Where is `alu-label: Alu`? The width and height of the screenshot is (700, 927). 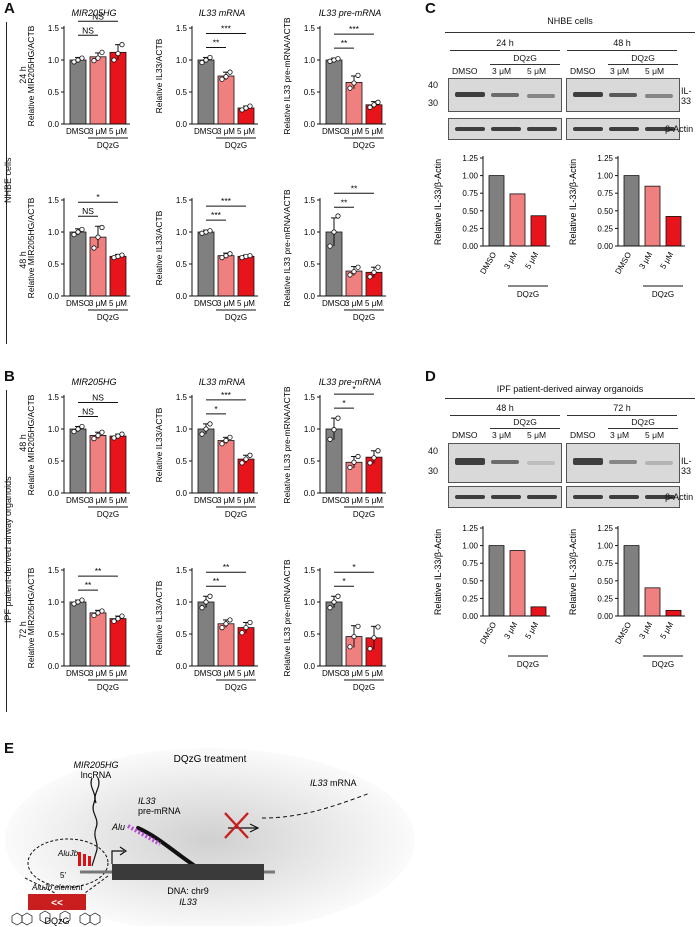 alu-label: Alu is located at coordinates (118, 827).